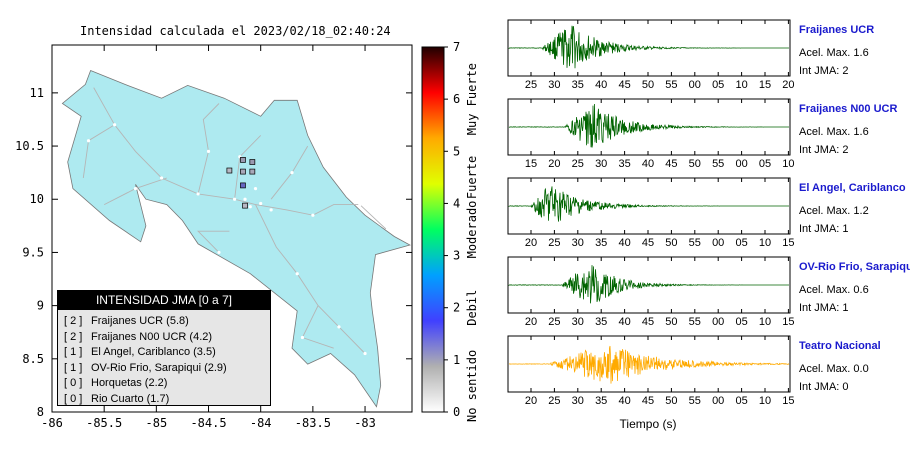 The height and width of the screenshot is (460, 910). What do you see at coordinates (834, 53) in the screenshot?
I see `acel-max-label: Acel. Max. 1.6` at bounding box center [834, 53].